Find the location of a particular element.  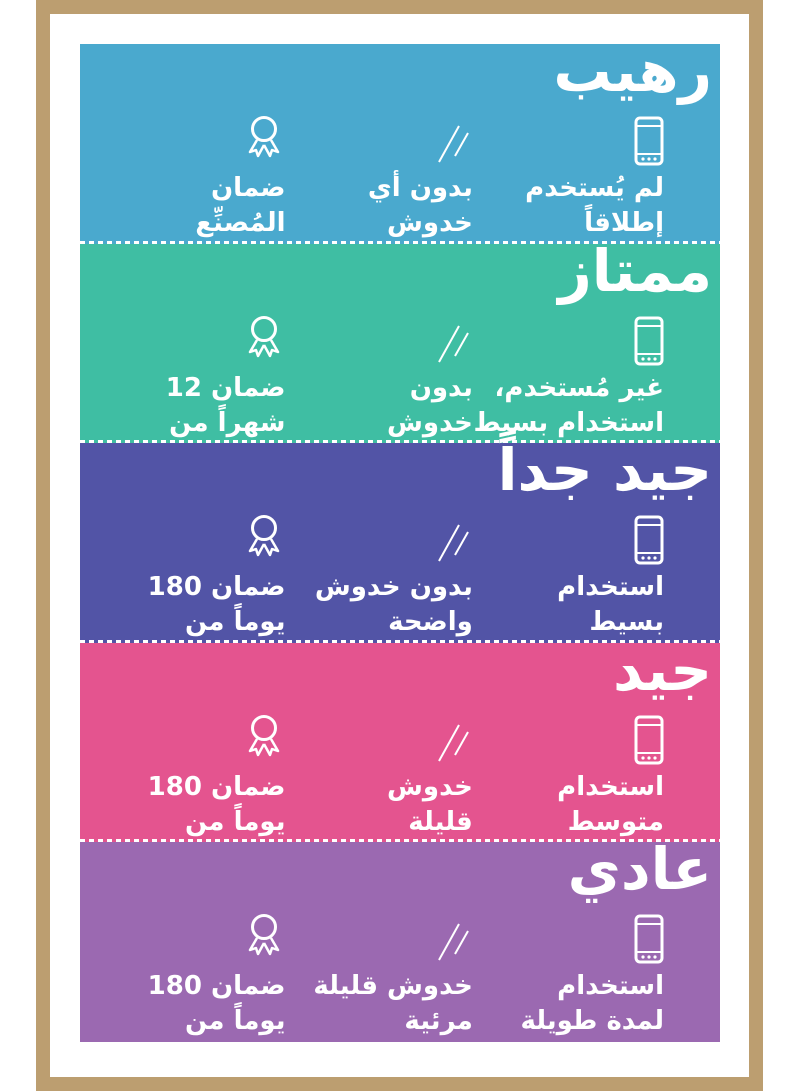

scratches-line-2: قليلة is located at coordinates (440, 821).